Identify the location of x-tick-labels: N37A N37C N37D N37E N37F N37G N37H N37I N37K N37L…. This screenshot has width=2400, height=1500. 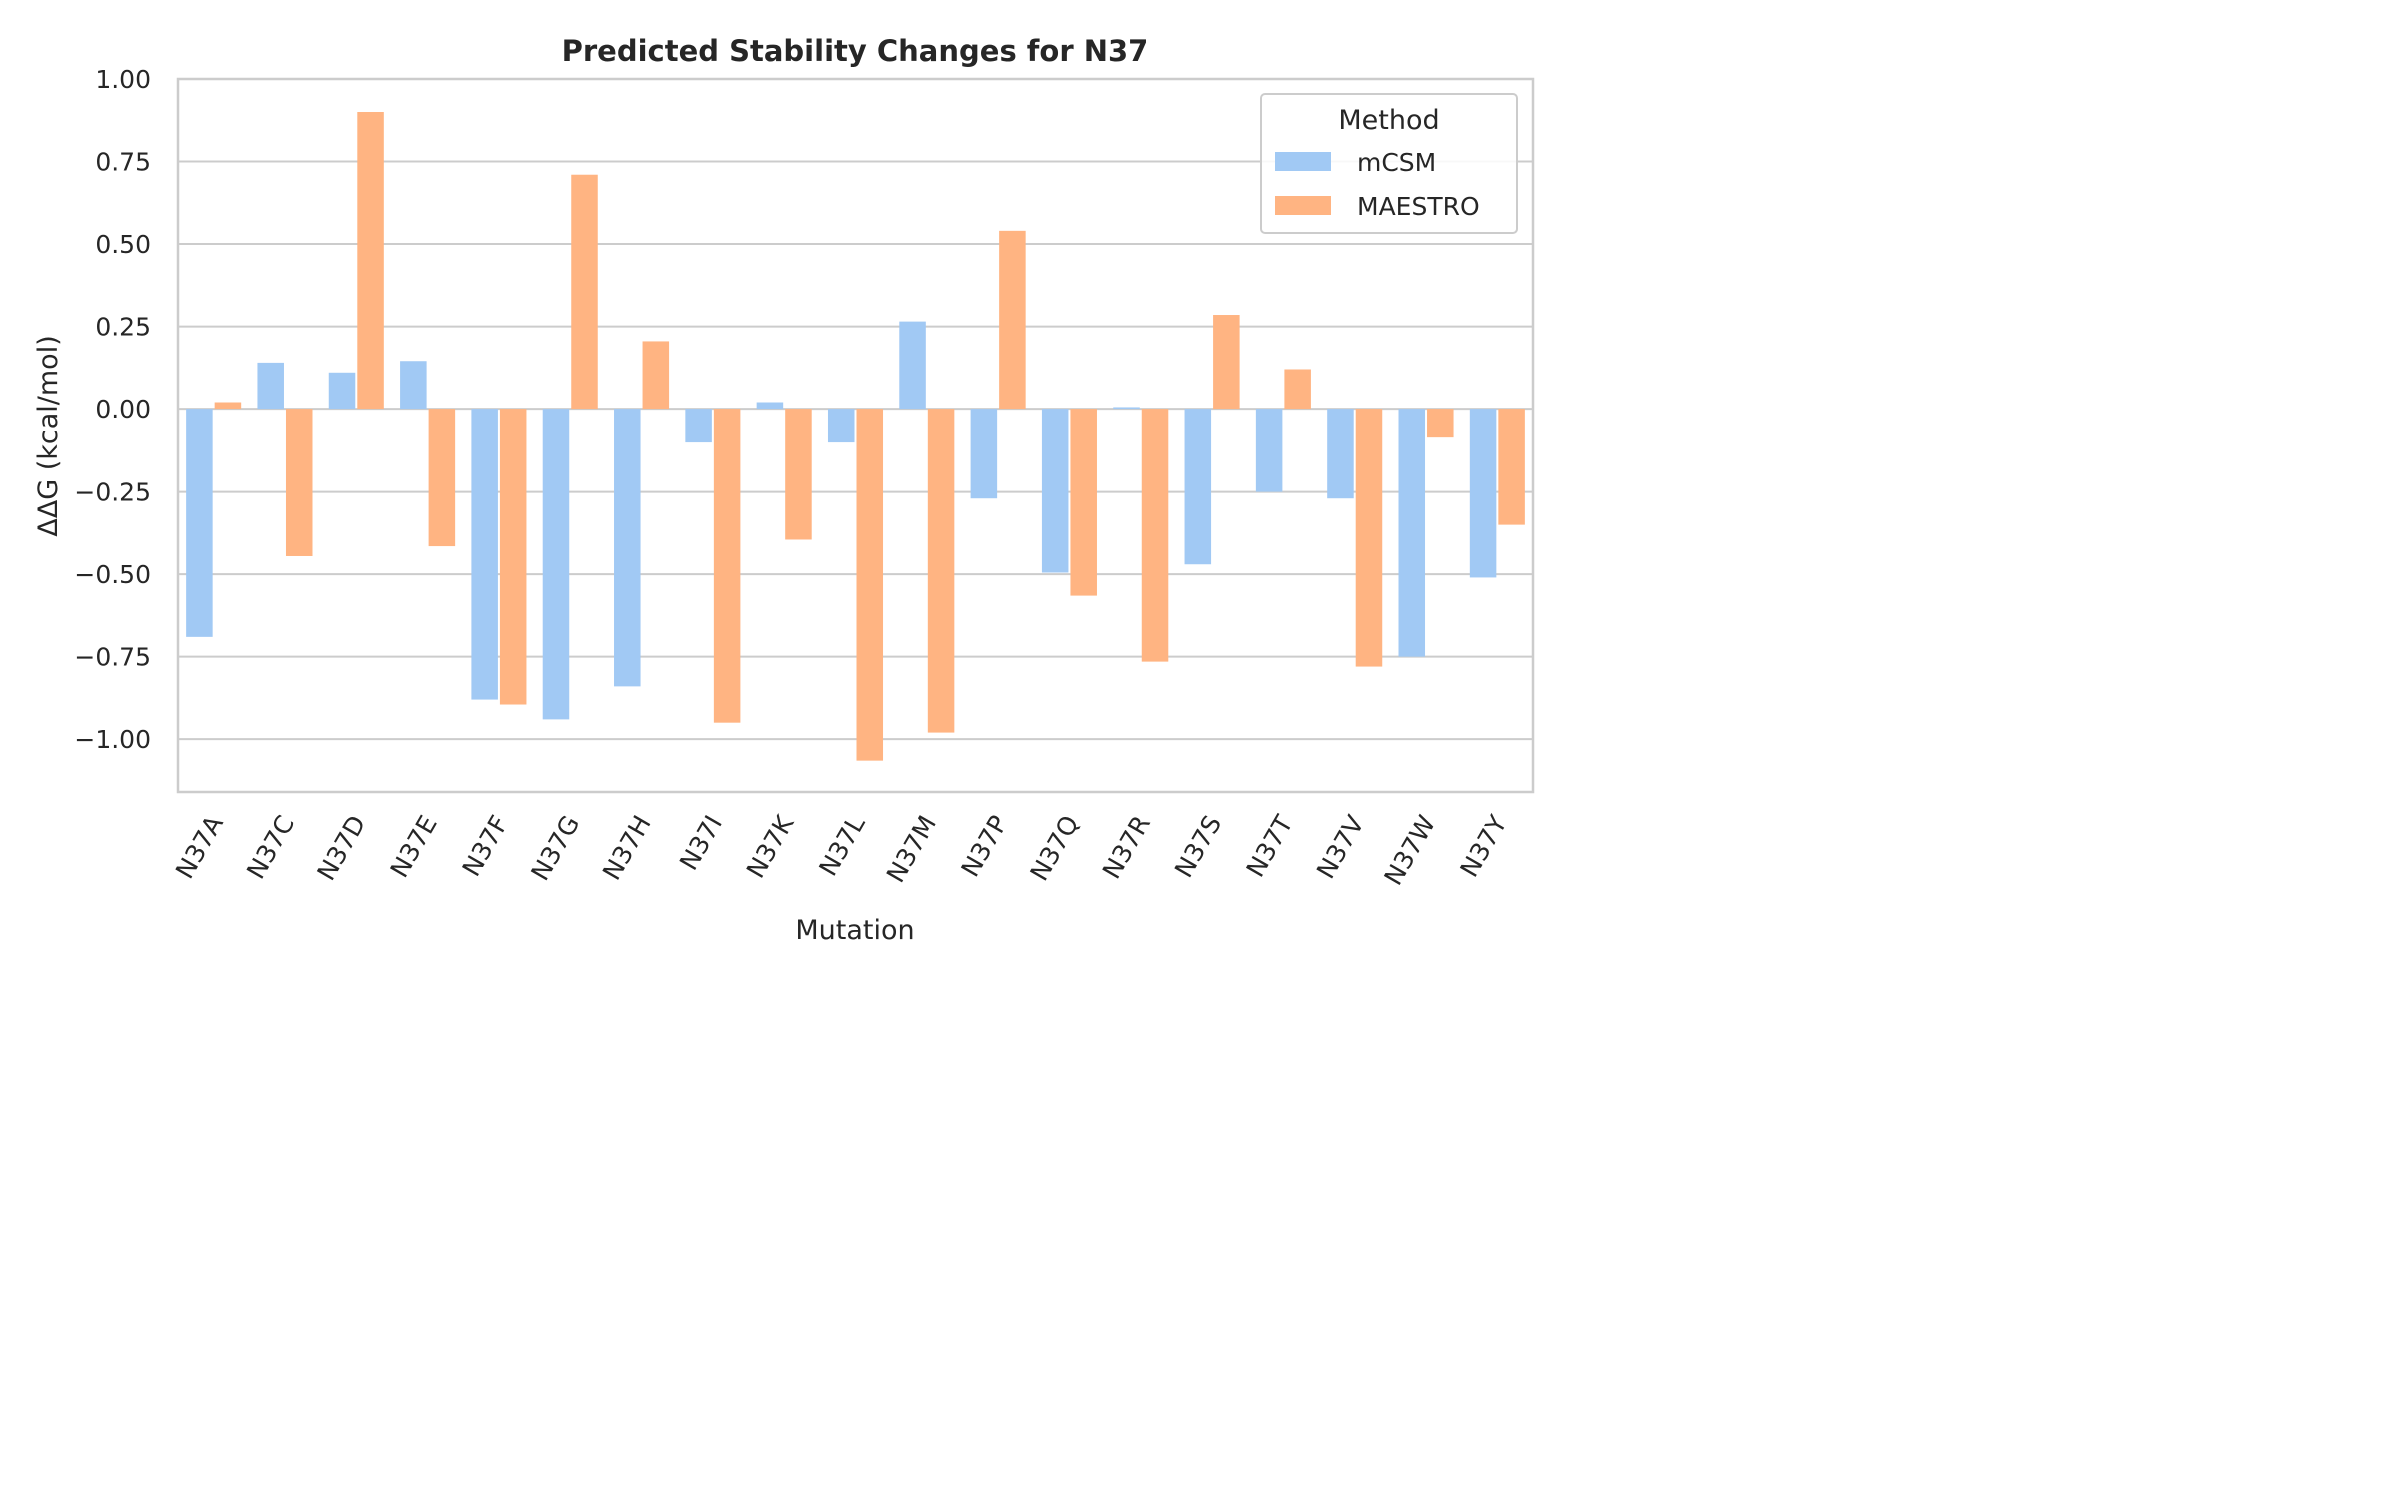
(841, 850).